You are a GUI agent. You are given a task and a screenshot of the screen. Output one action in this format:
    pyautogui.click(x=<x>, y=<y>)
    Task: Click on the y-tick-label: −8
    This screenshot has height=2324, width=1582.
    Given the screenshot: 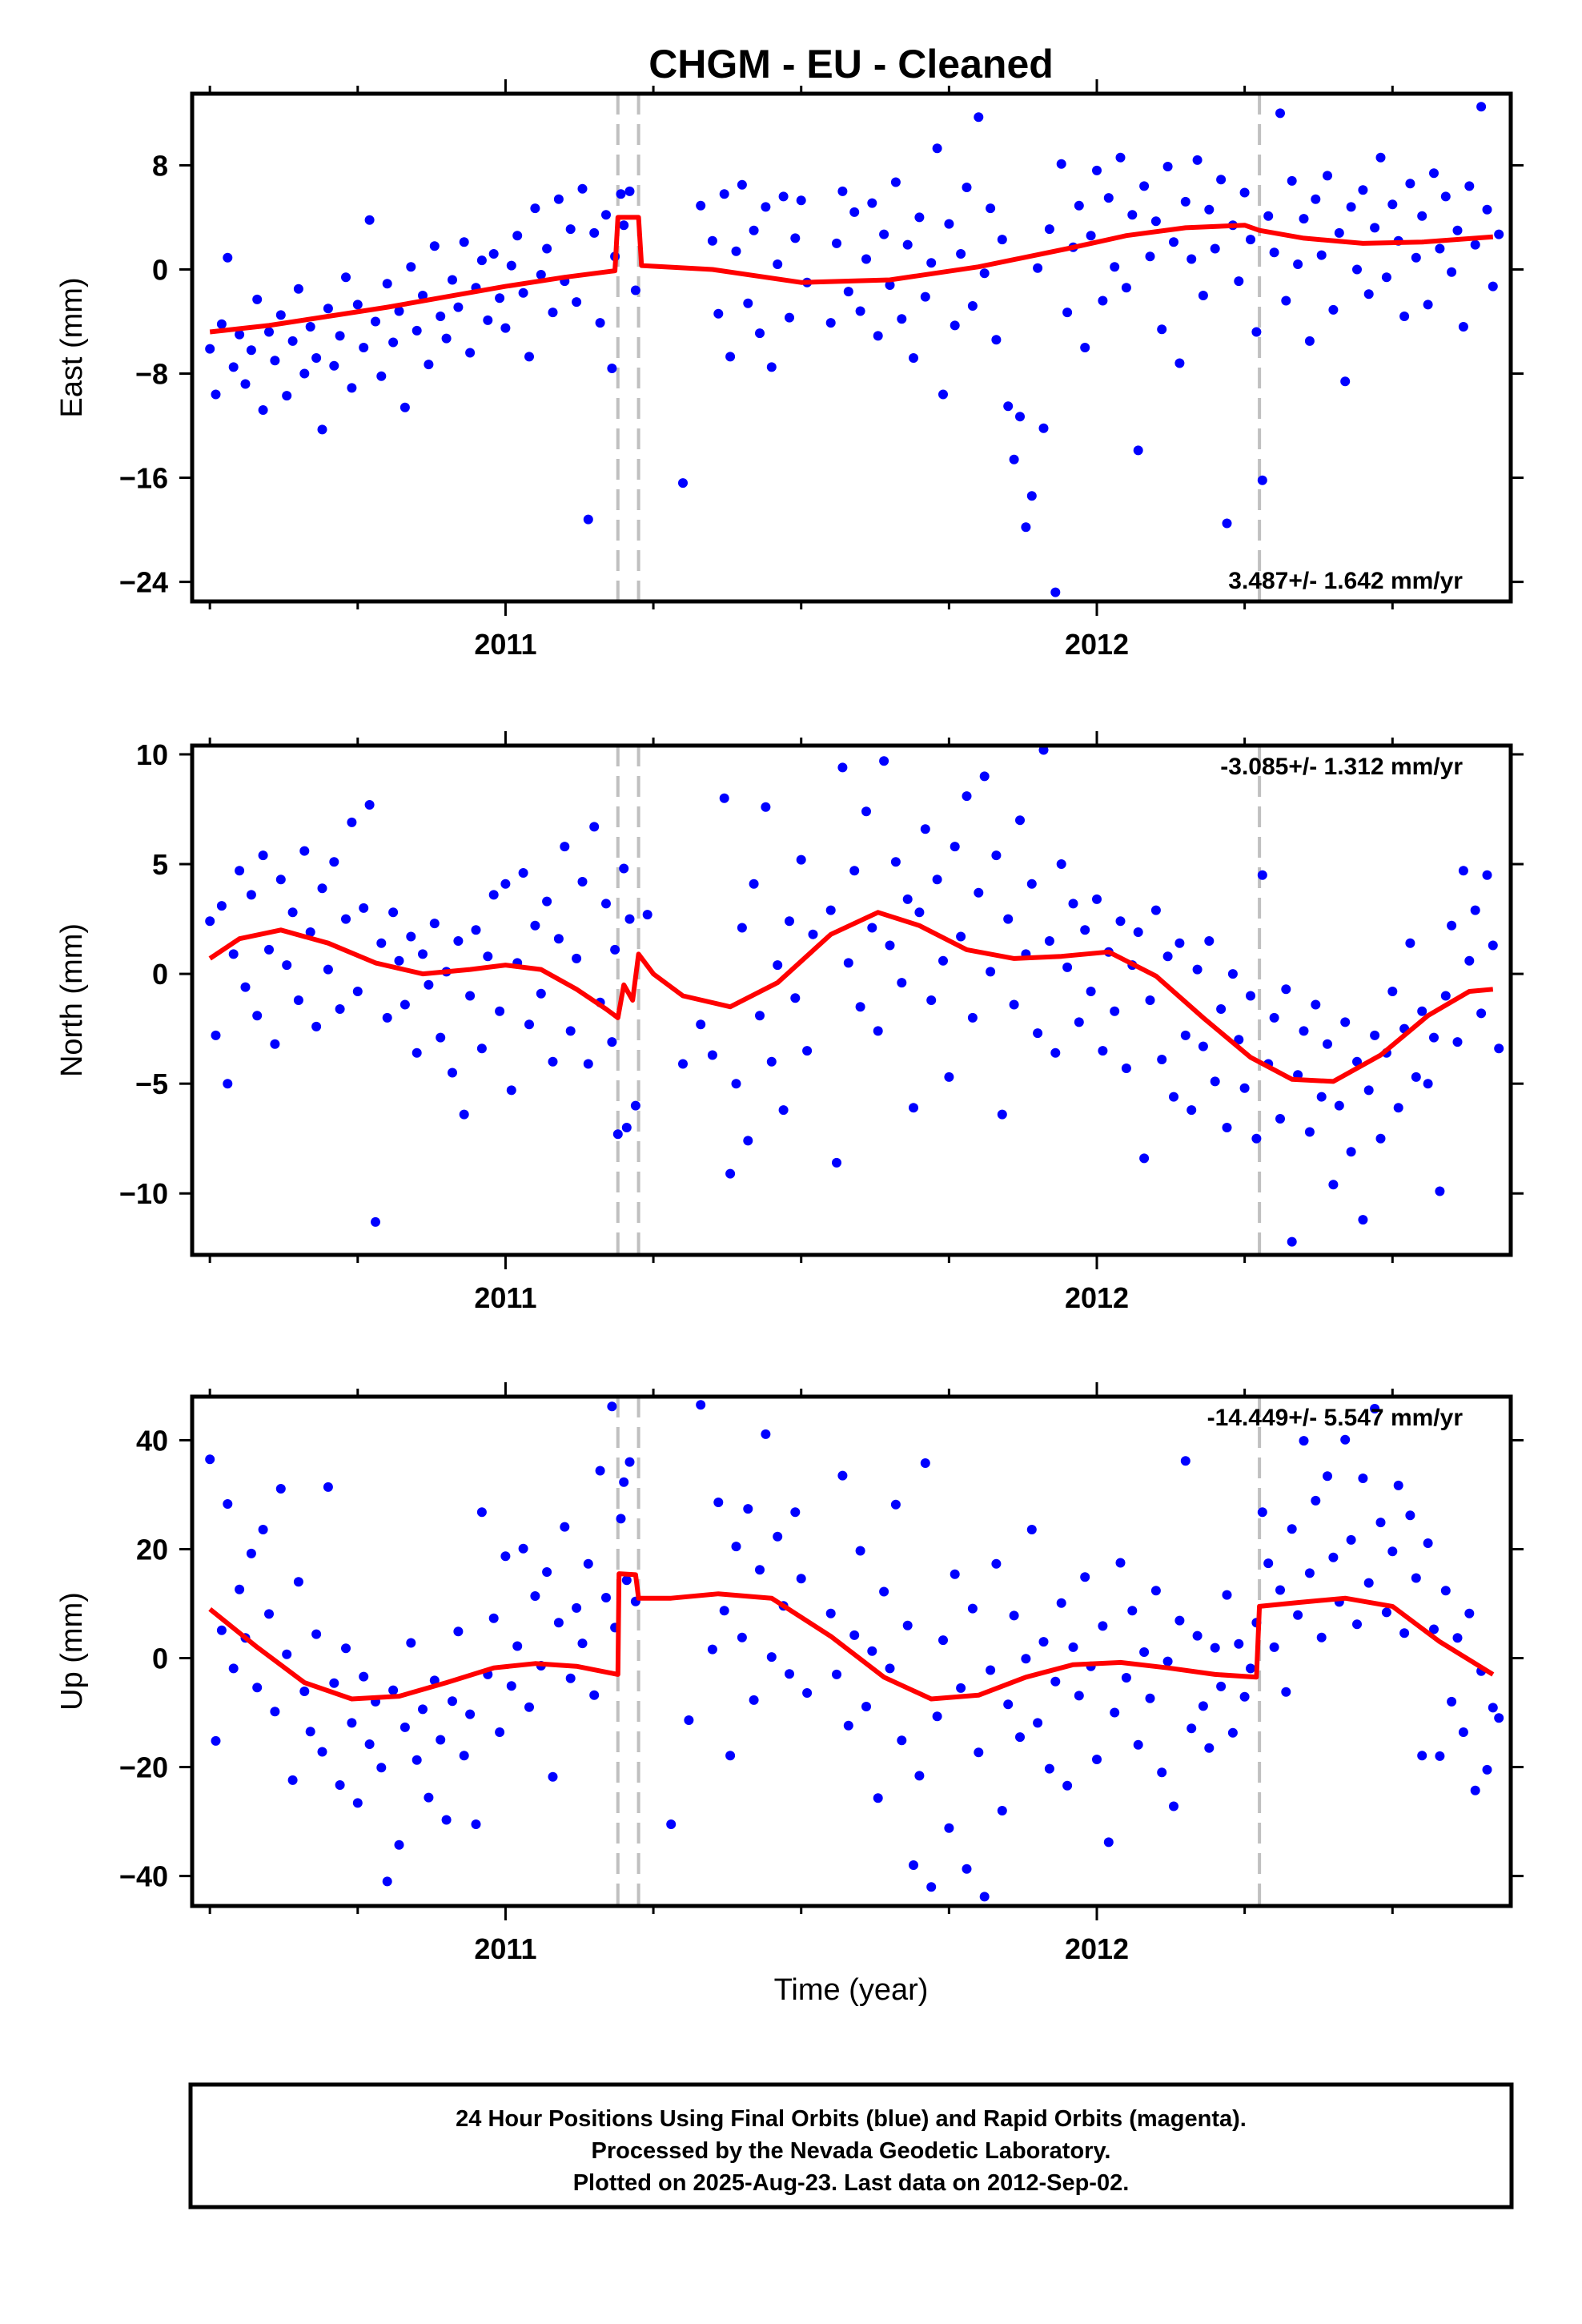 What is the action you would take?
    pyautogui.click(x=151, y=374)
    